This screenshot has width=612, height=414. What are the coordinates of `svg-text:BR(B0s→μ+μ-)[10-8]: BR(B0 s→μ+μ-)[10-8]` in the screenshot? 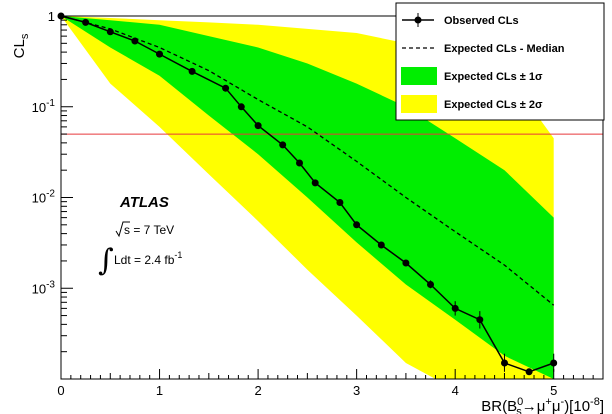 It's located at (542, 405).